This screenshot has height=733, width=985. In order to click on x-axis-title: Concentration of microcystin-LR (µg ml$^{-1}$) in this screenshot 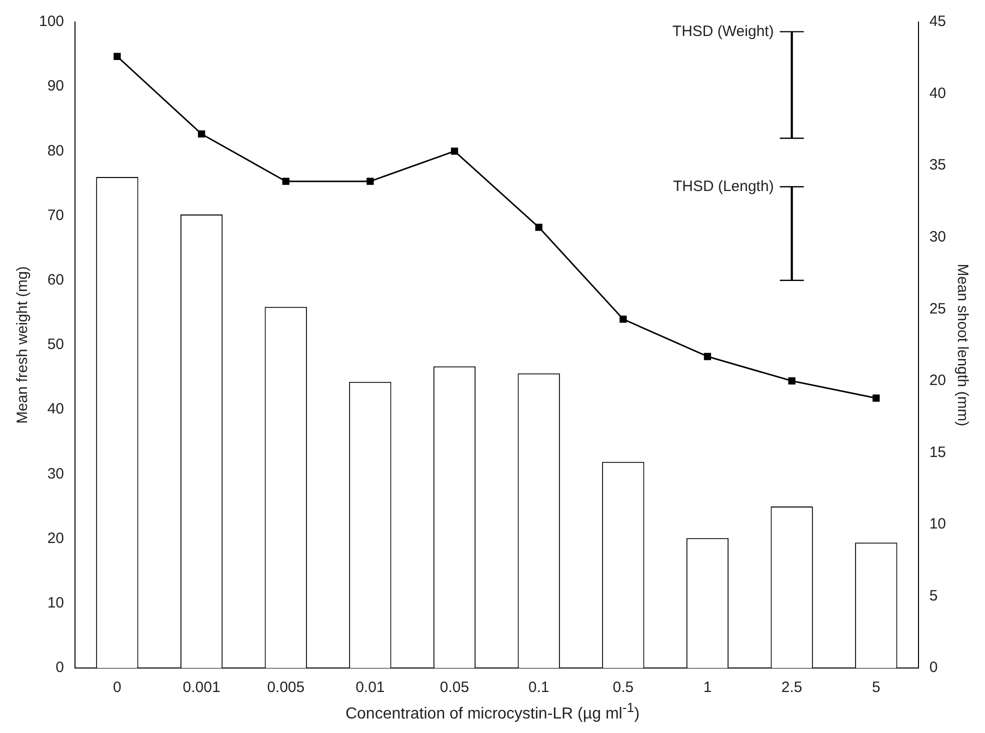, I will do `click(492, 712)`.